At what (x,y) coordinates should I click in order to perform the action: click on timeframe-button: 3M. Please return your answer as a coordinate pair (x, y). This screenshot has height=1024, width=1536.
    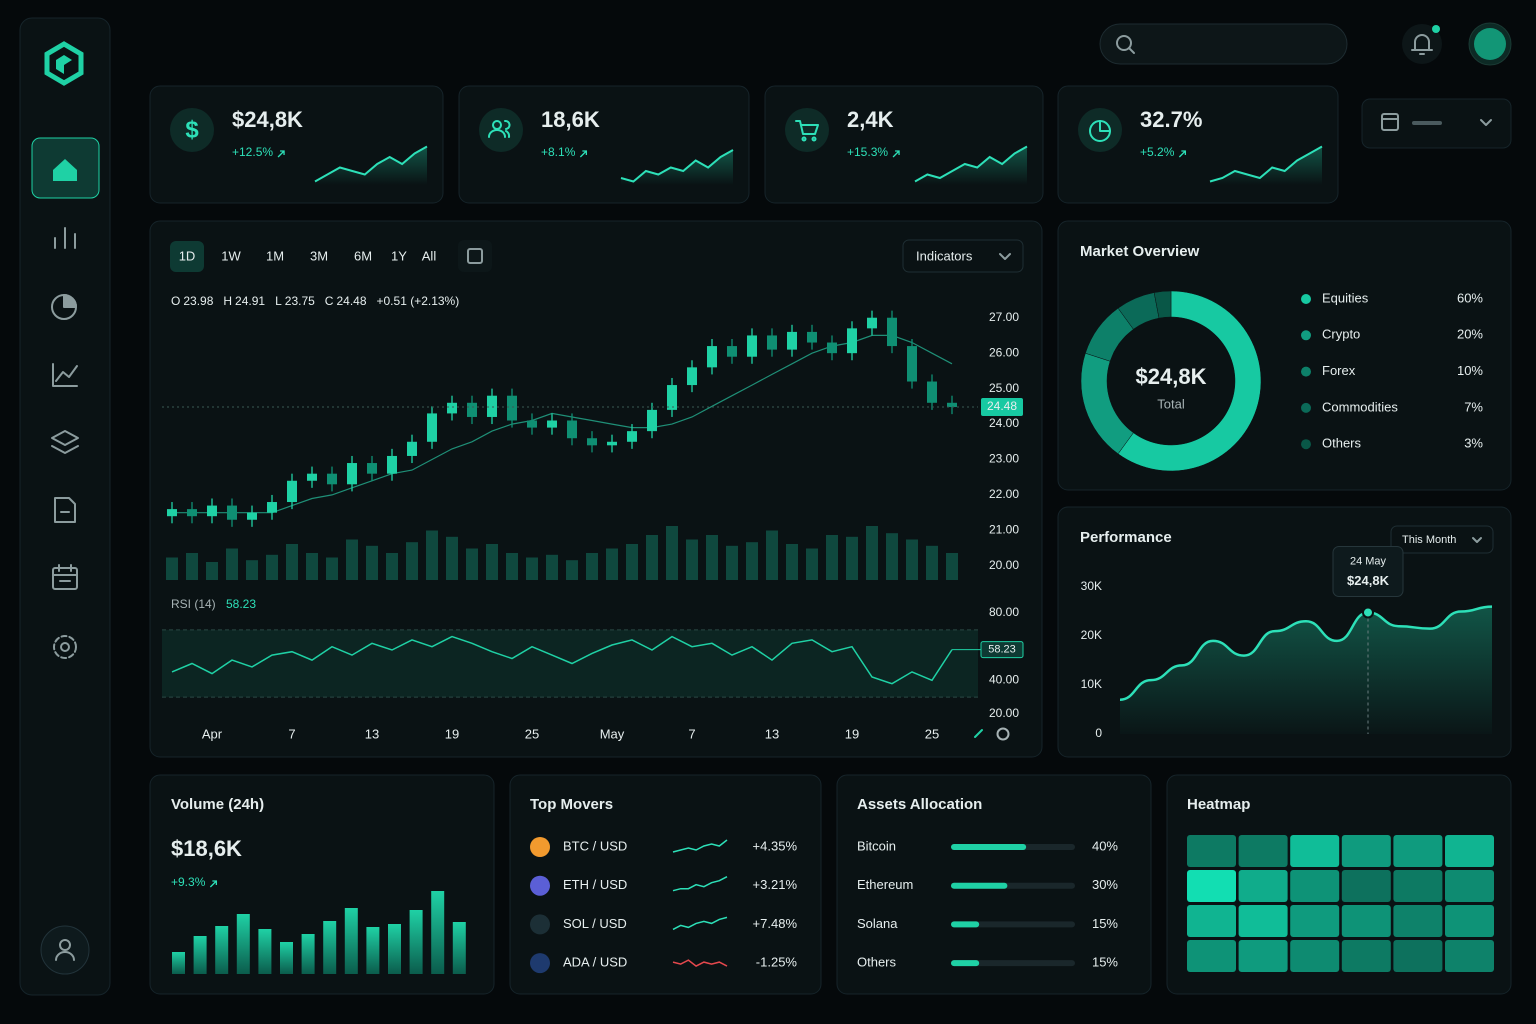
    Looking at the image, I should click on (319, 255).